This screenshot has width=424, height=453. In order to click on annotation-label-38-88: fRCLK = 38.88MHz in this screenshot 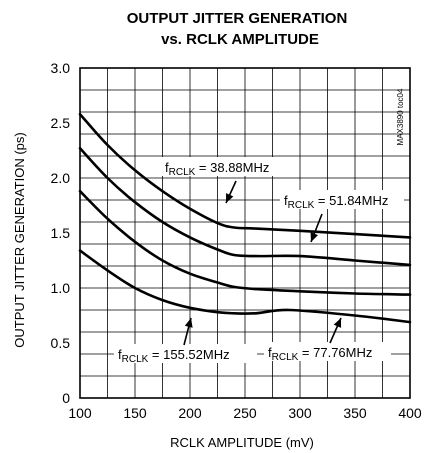, I will do `click(217, 169)`.